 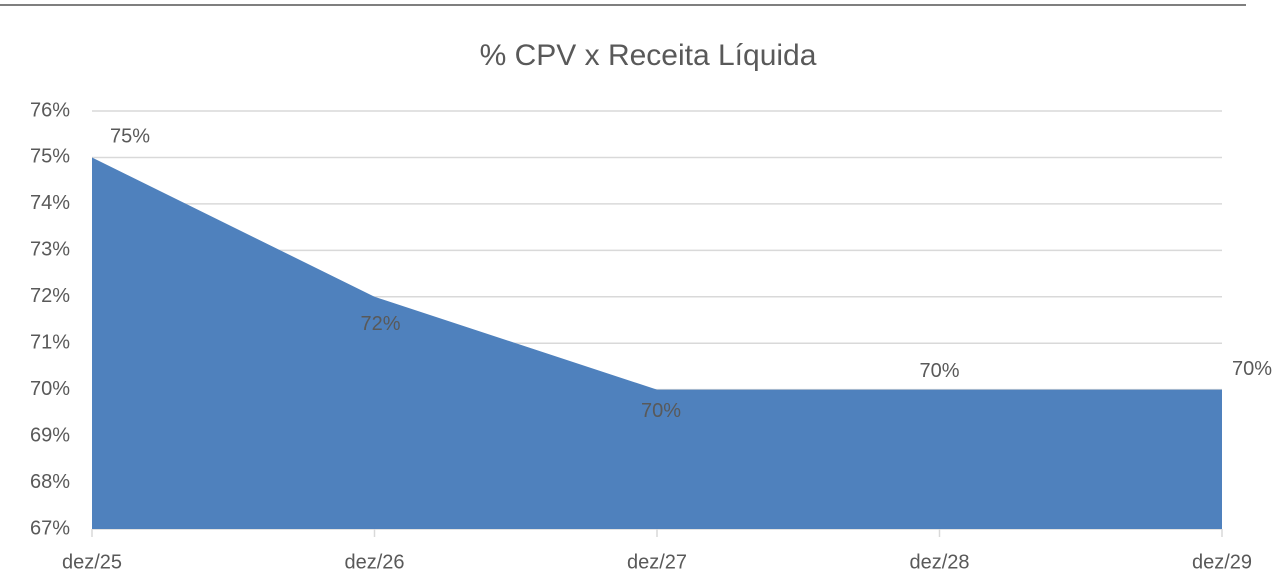 I want to click on y-tick-label: 67%, so click(x=50, y=528).